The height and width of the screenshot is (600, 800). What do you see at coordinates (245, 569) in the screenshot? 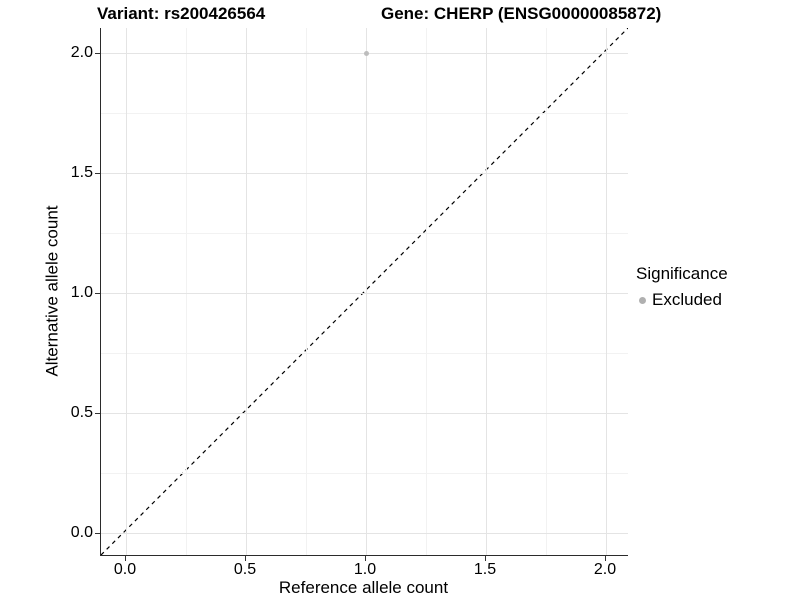
I see `x-axis-tick-label: 0.5` at bounding box center [245, 569].